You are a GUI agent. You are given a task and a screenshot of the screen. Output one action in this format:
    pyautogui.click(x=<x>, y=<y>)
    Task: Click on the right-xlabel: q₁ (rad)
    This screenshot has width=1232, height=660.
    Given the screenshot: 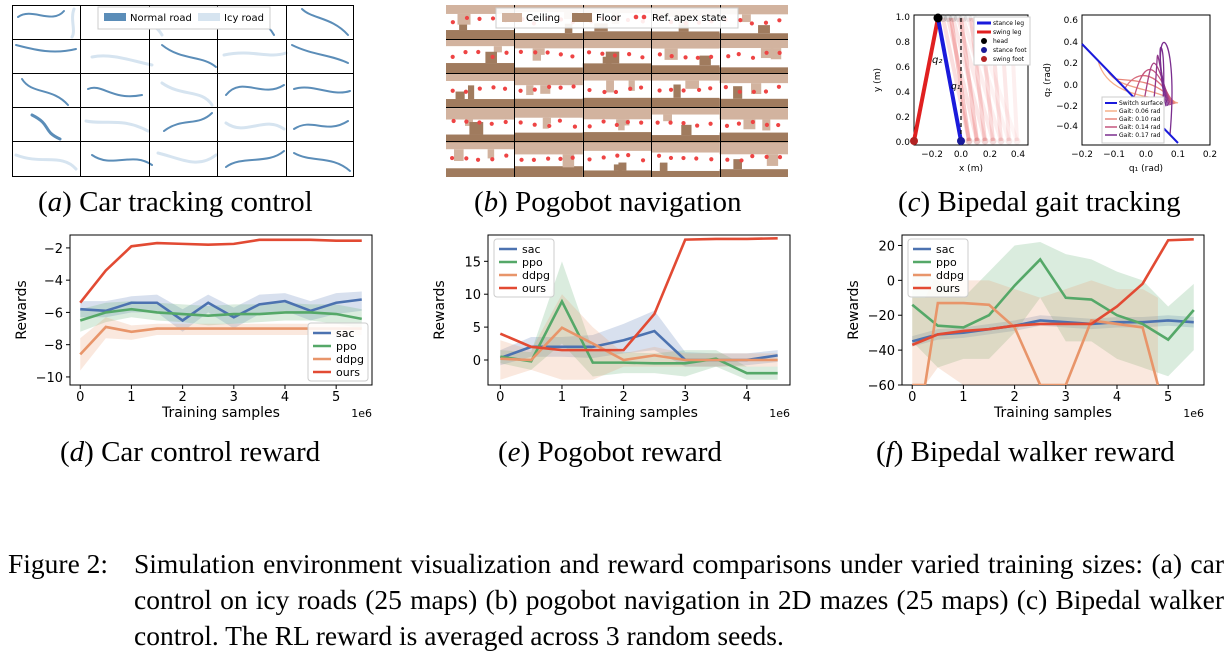 What is the action you would take?
    pyautogui.click(x=1146, y=169)
    